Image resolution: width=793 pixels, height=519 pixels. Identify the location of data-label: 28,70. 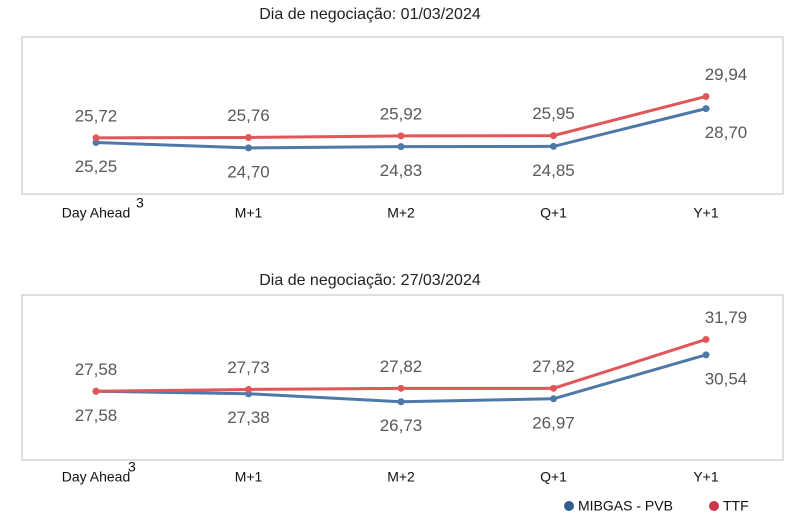
(726, 132).